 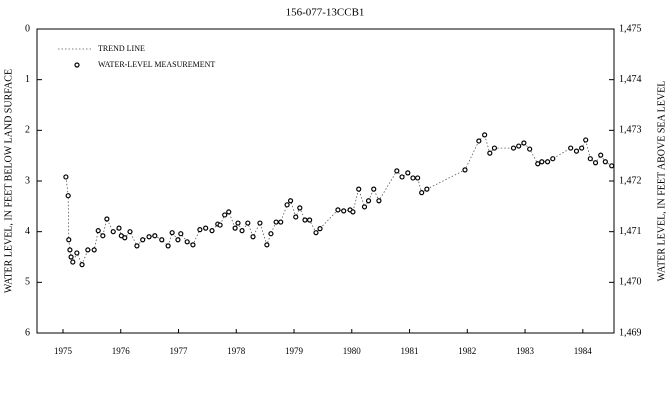 I want to click on legend-label: TREND LINE, so click(x=121, y=48).